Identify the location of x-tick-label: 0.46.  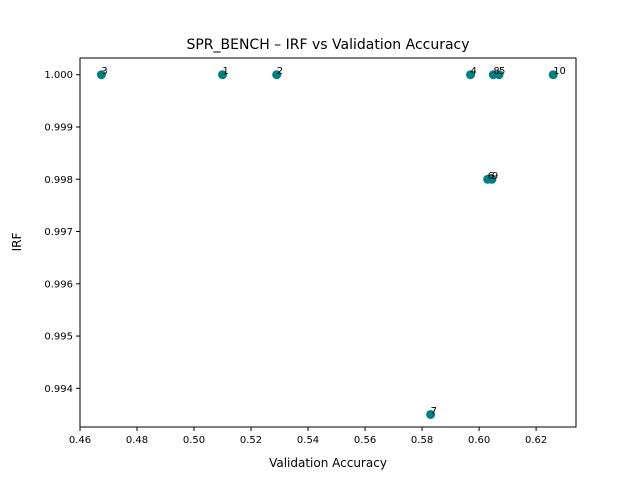
(80, 440).